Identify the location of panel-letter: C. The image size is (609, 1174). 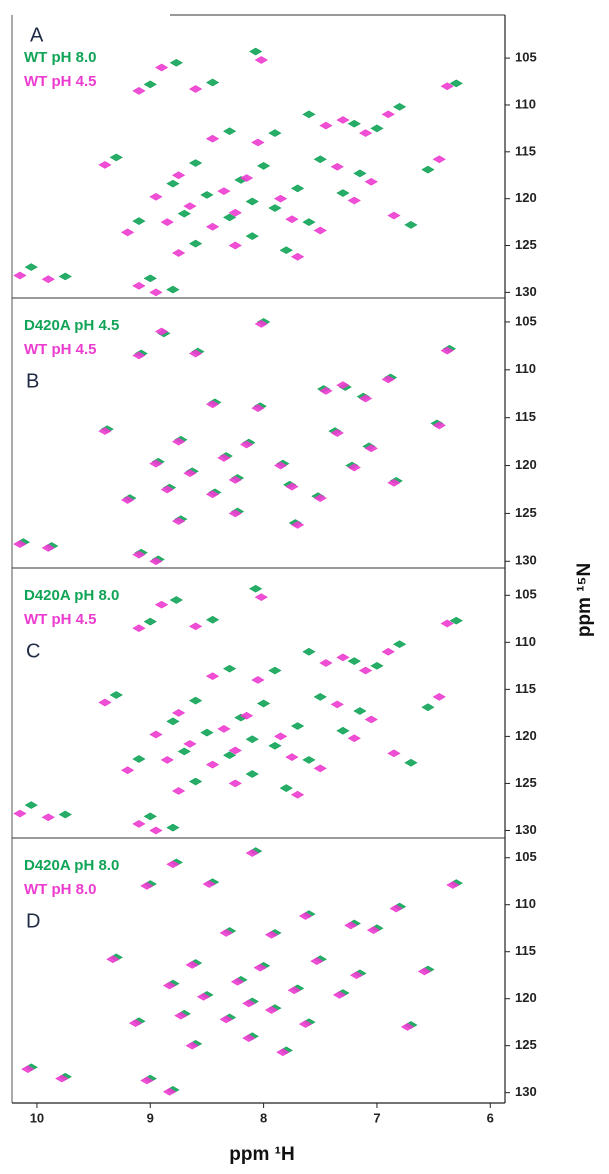
(33, 651).